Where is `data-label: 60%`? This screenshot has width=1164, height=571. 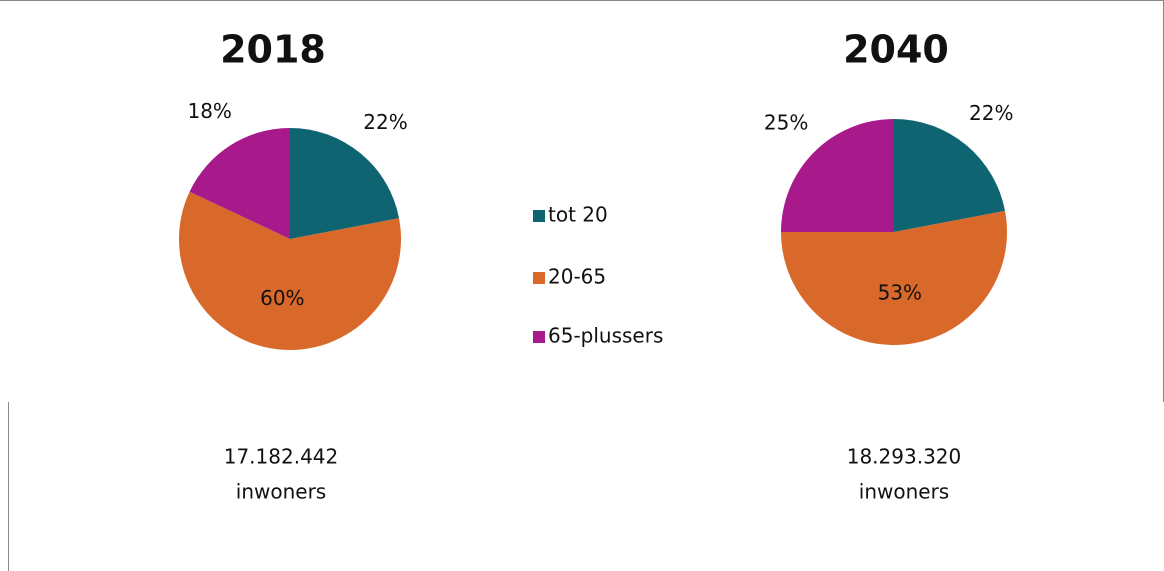 data-label: 60% is located at coordinates (282, 298).